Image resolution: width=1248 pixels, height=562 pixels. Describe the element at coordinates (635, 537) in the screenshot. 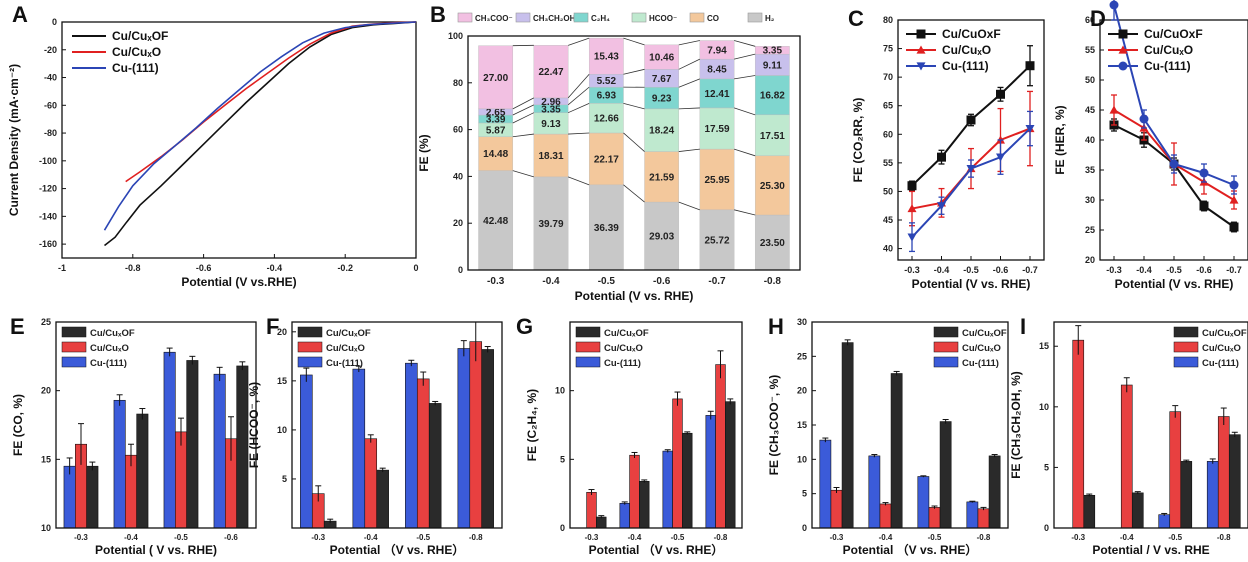

I see `panel-g-xtick-label: -0.4` at that location.